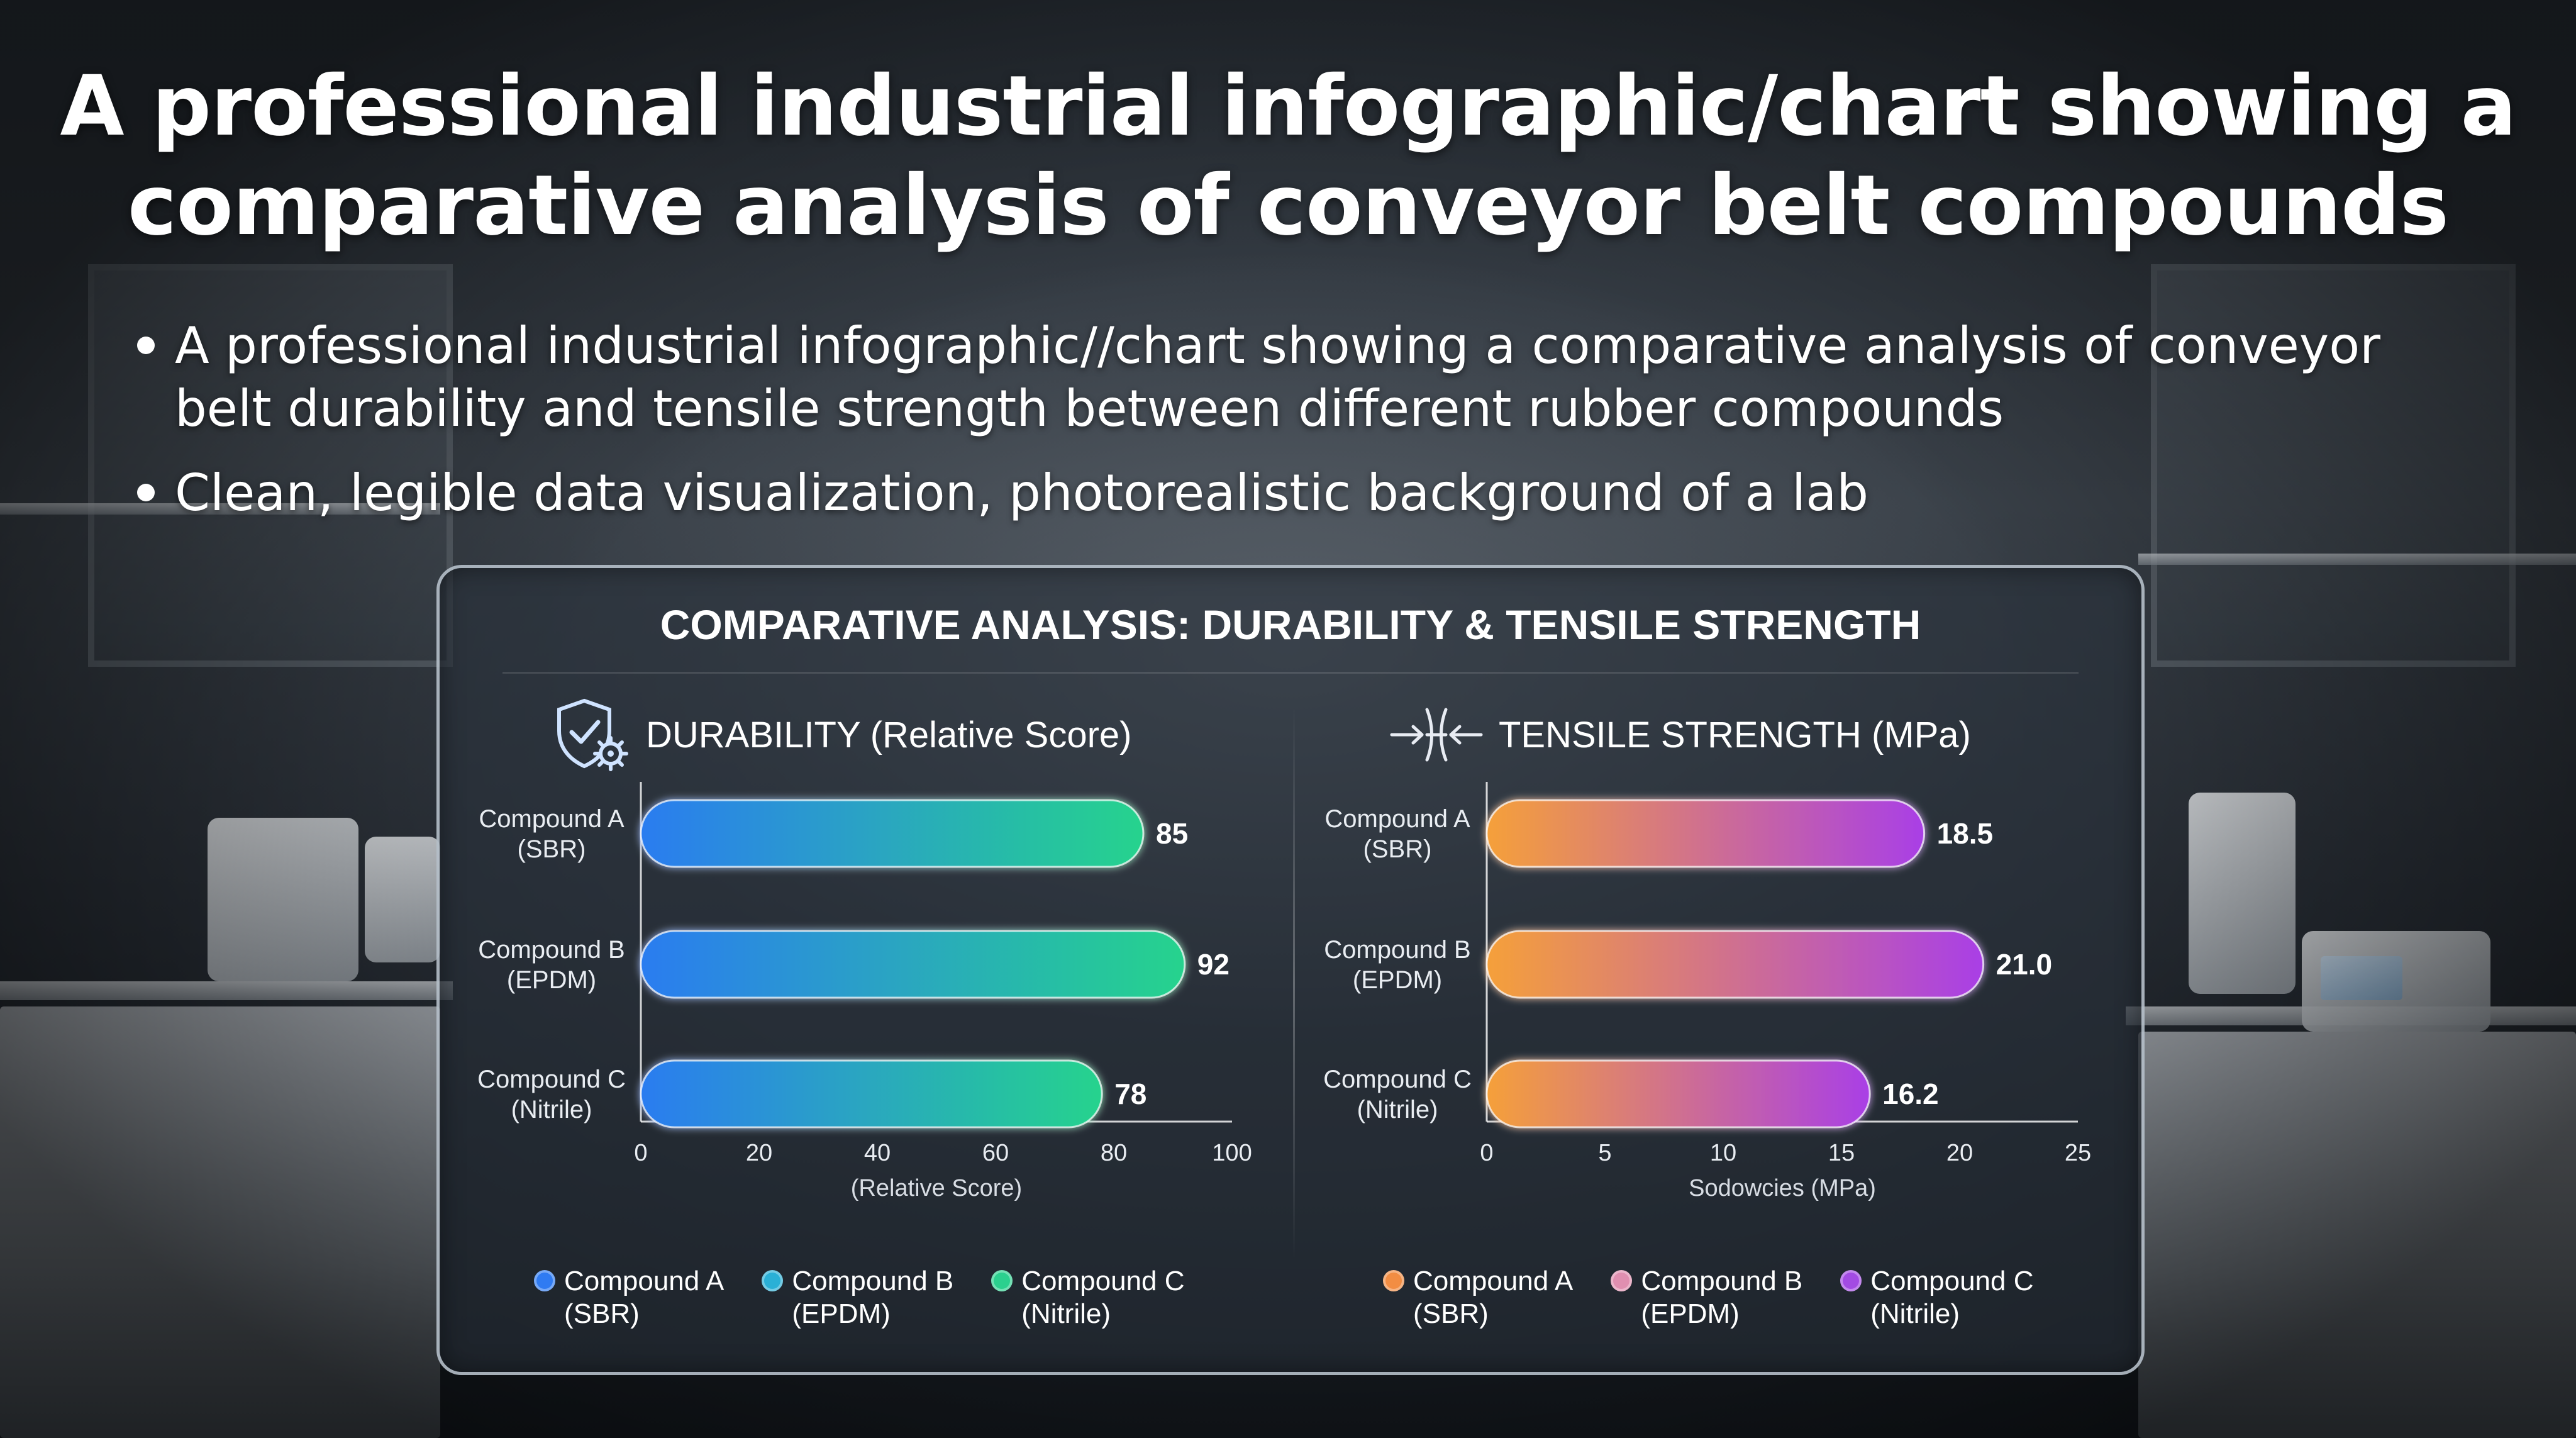  What do you see at coordinates (1965, 833) in the screenshot?
I see `value-label: 18.5` at bounding box center [1965, 833].